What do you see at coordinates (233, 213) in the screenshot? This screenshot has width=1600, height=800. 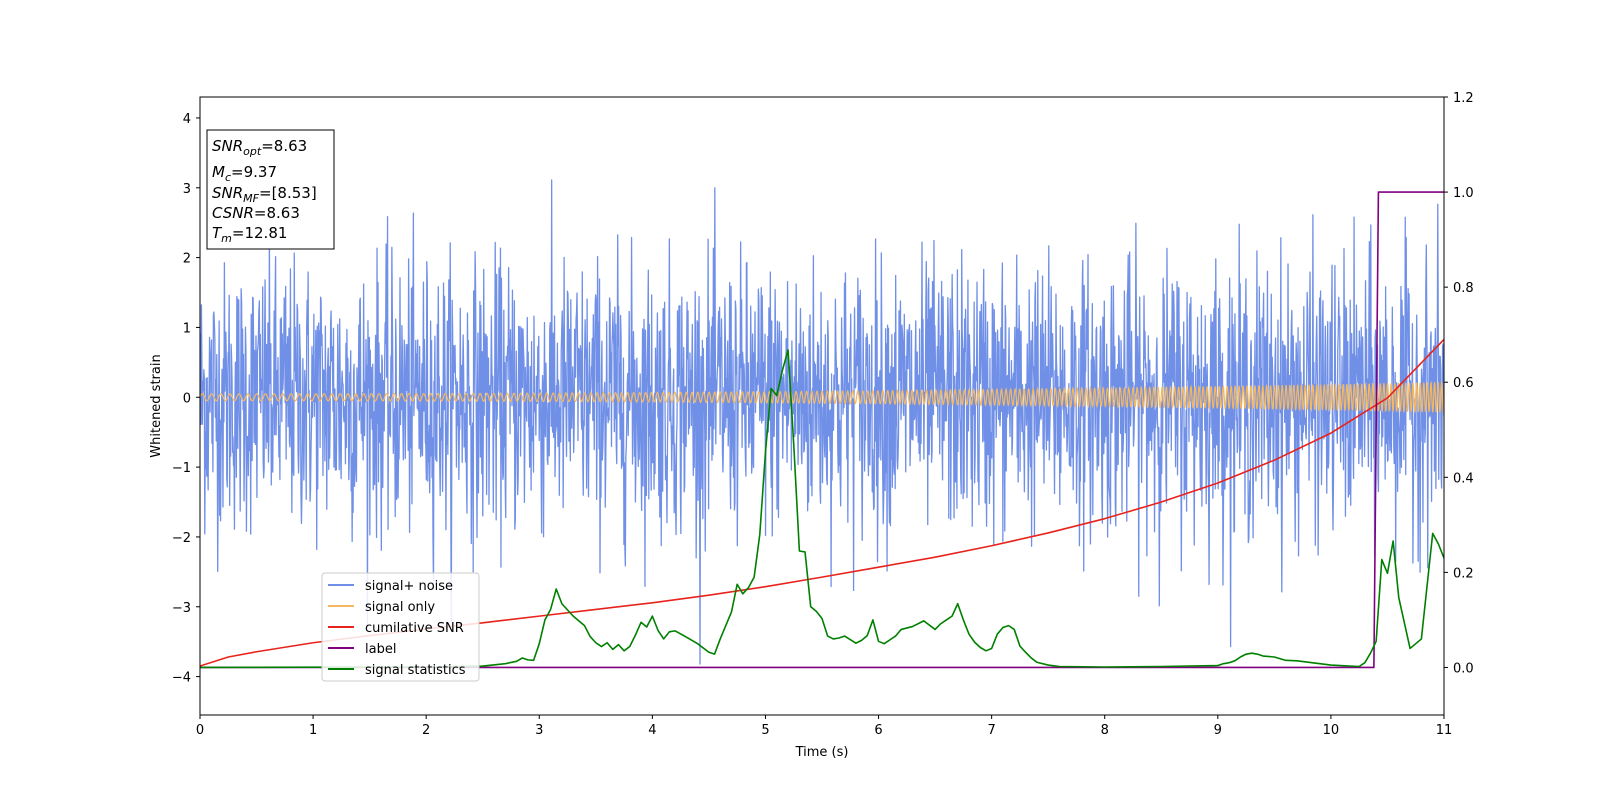 I see `info-var: CSNR` at bounding box center [233, 213].